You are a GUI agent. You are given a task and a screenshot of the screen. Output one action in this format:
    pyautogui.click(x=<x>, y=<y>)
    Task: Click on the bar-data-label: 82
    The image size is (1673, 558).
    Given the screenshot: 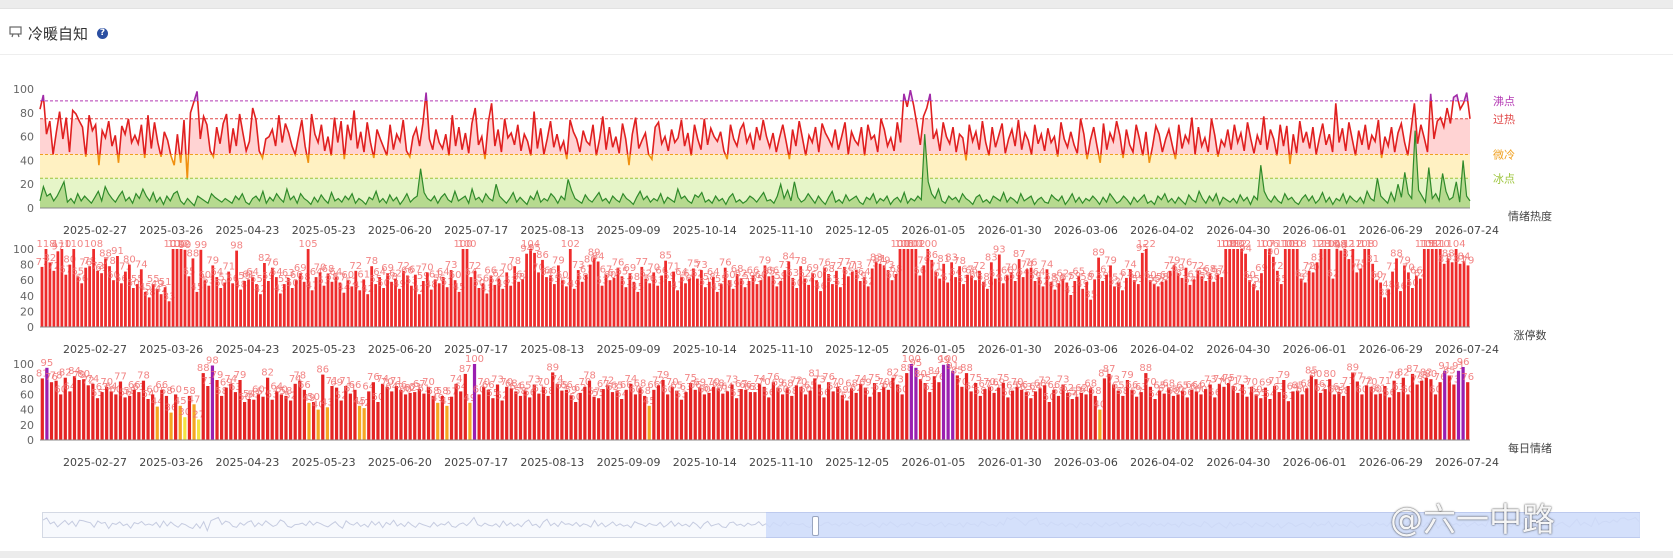 What is the action you would take?
    pyautogui.click(x=1403, y=373)
    